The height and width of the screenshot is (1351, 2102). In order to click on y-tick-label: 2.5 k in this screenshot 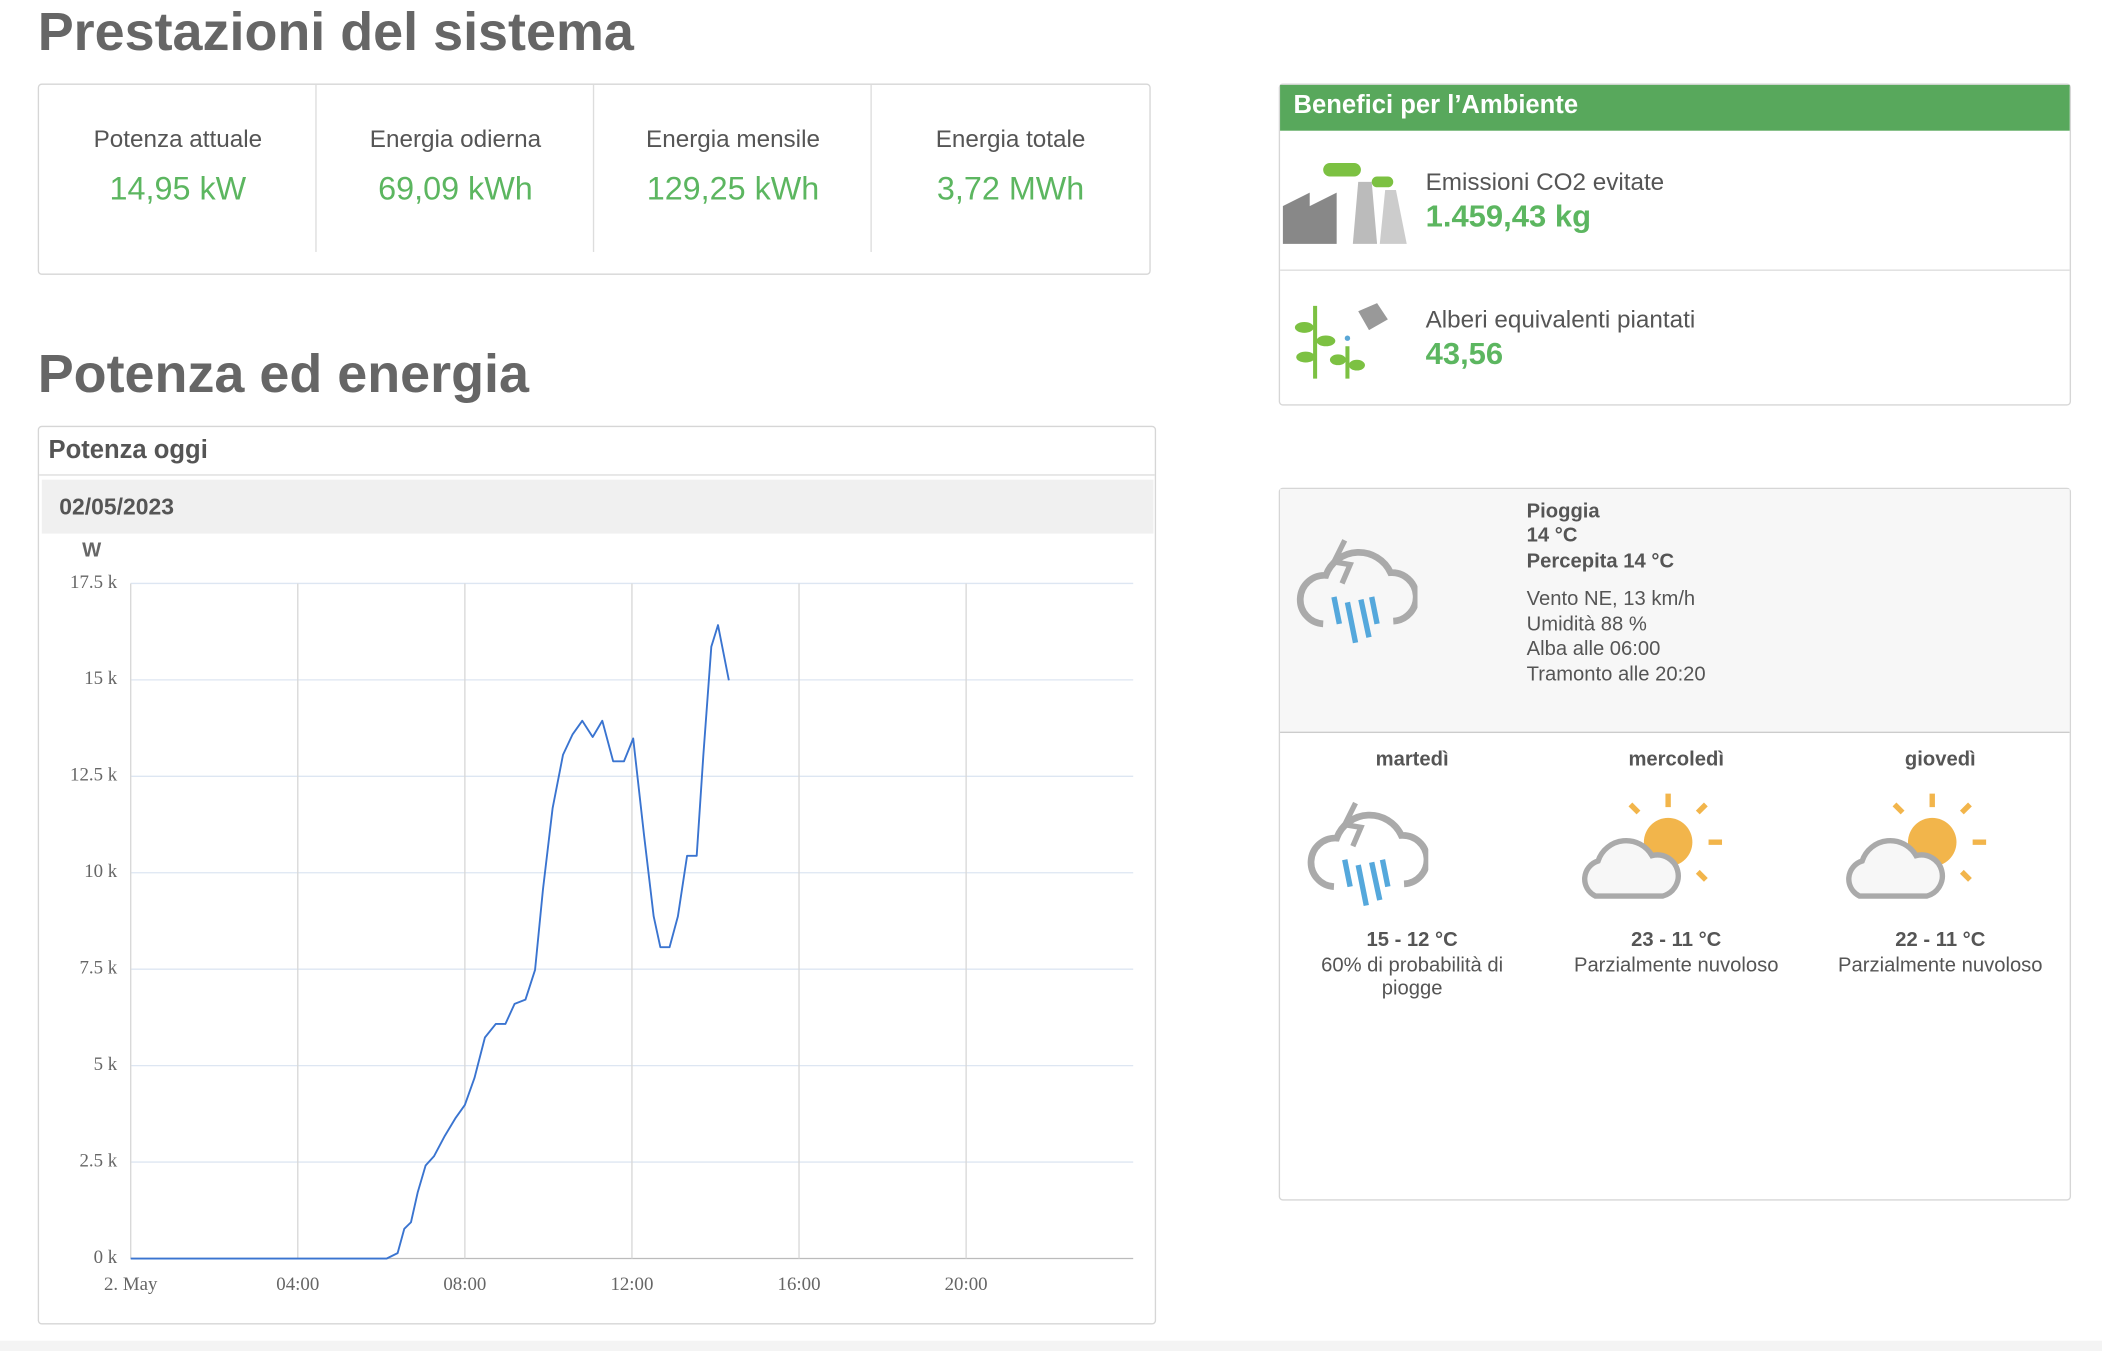, I will do `click(99, 1160)`.